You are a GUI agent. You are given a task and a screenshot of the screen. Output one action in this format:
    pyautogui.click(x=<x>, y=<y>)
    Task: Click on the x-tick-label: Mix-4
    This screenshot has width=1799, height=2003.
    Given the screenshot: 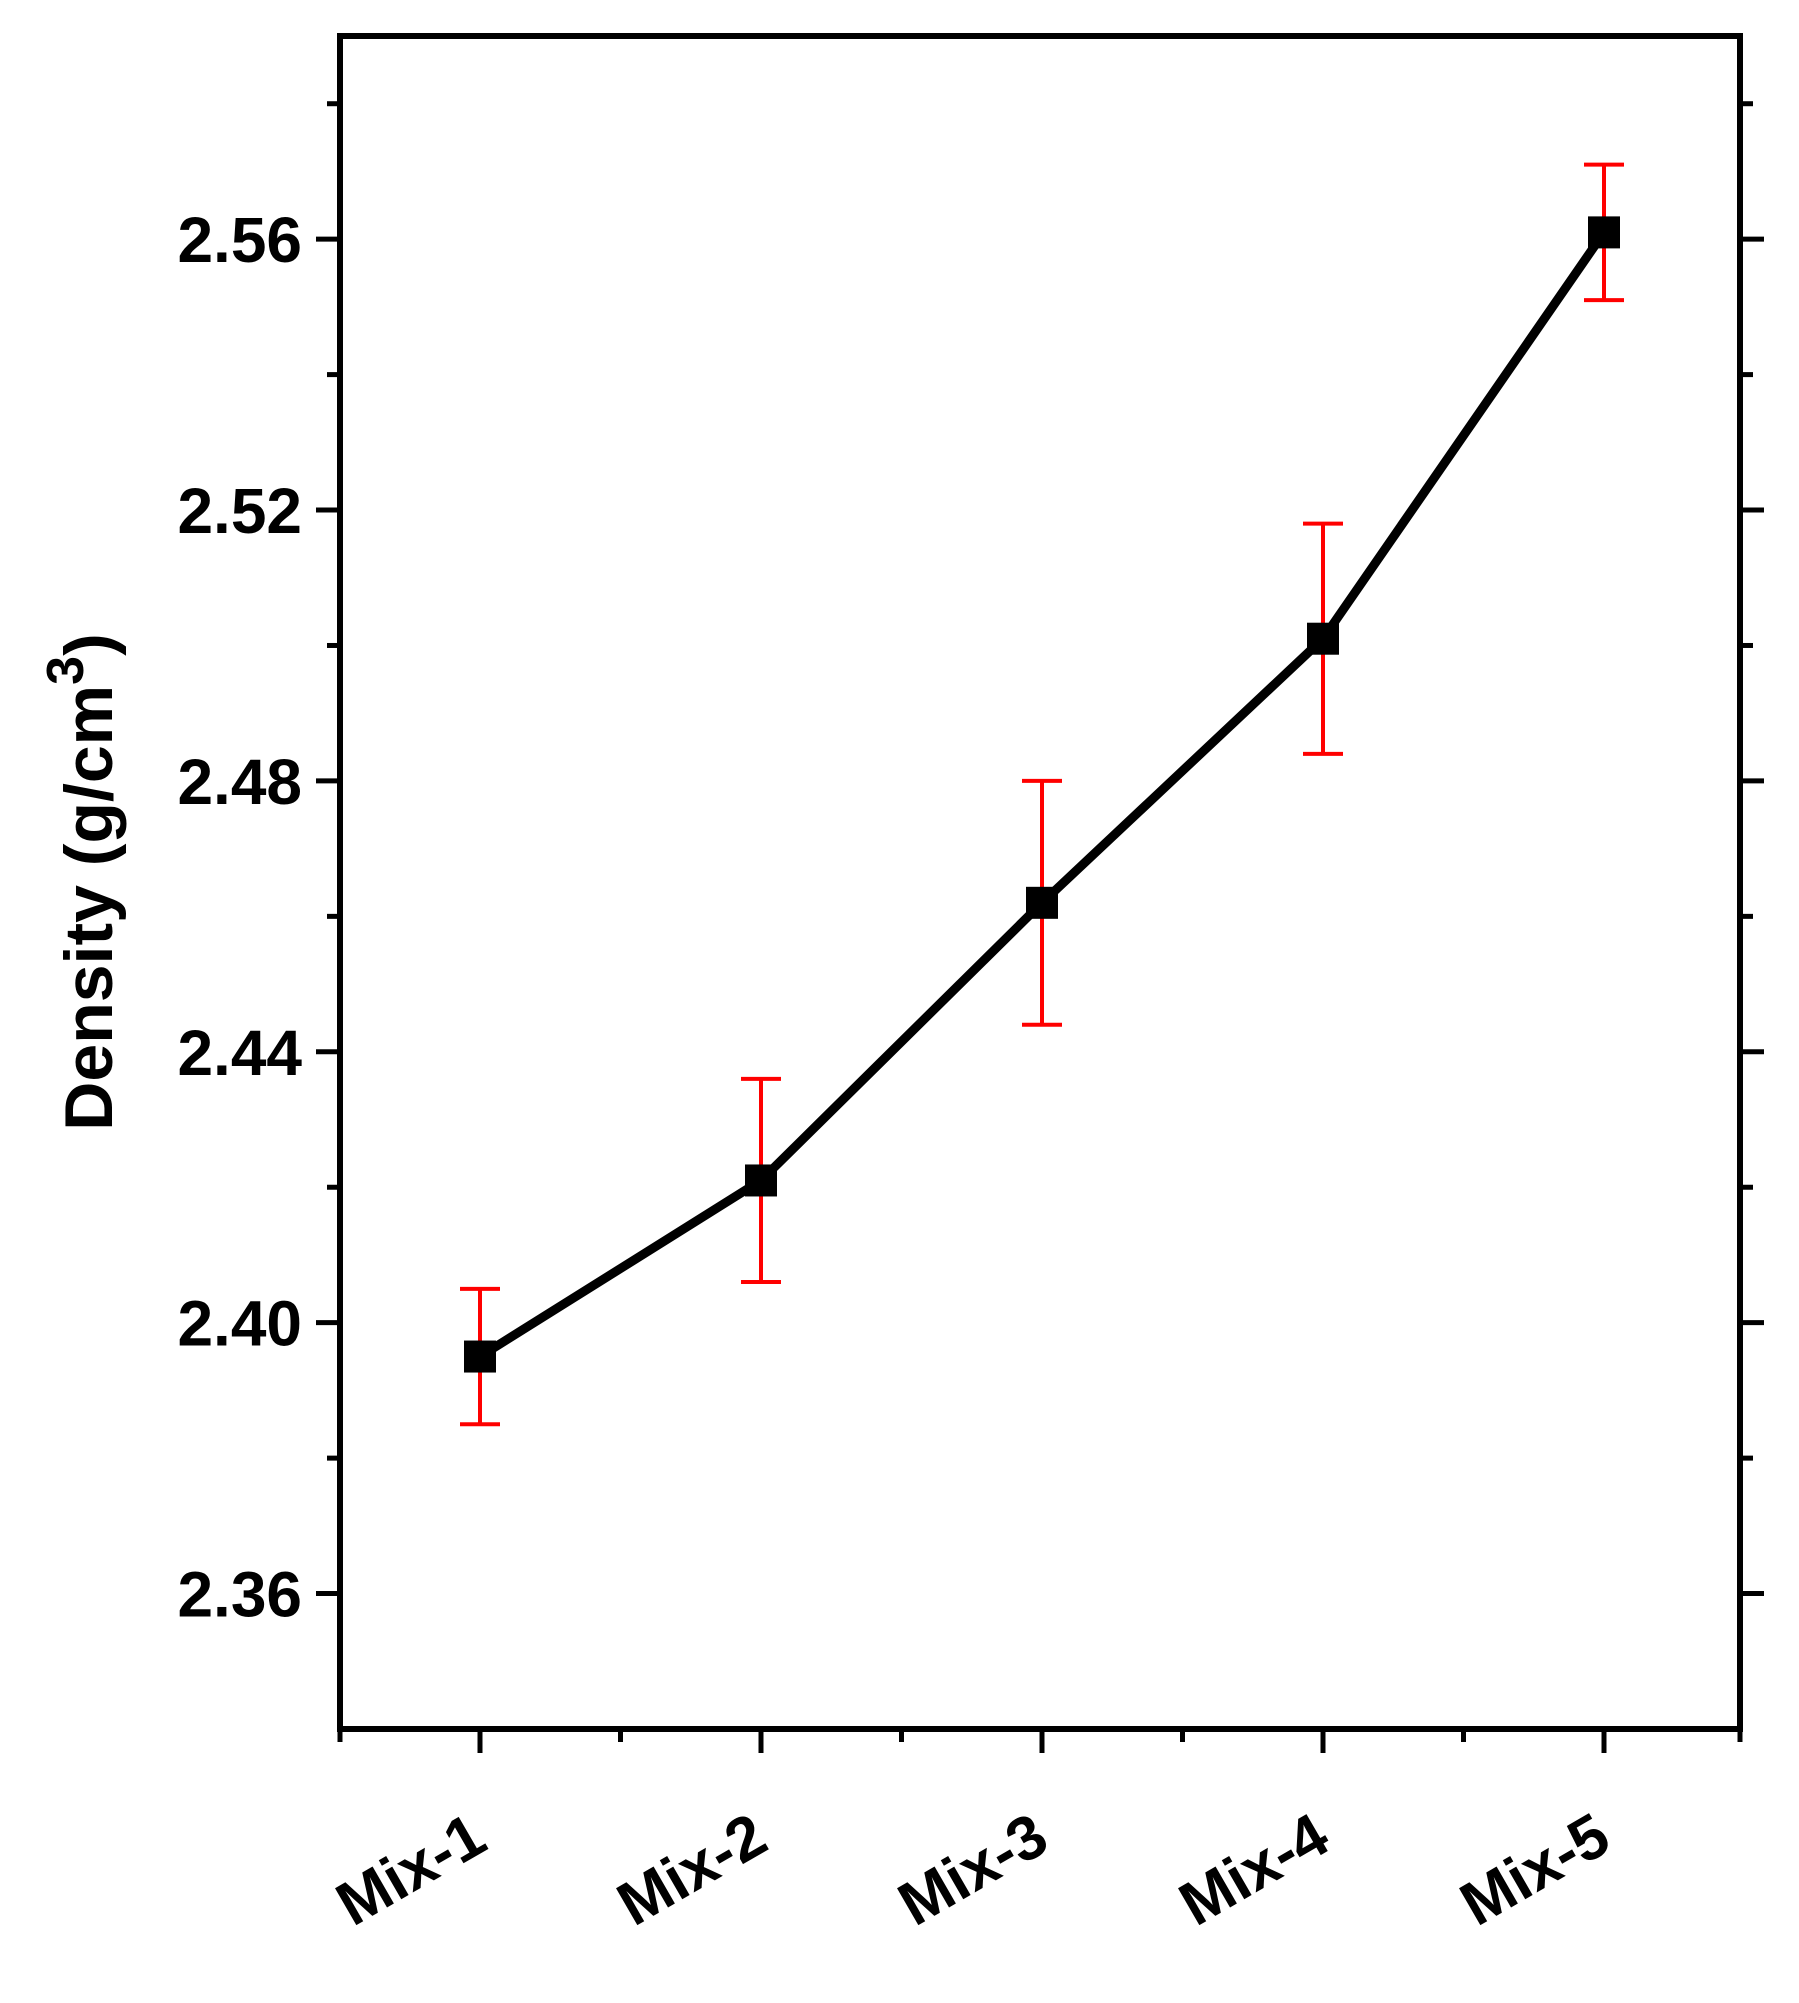 What is the action you would take?
    pyautogui.click(x=1254, y=1869)
    